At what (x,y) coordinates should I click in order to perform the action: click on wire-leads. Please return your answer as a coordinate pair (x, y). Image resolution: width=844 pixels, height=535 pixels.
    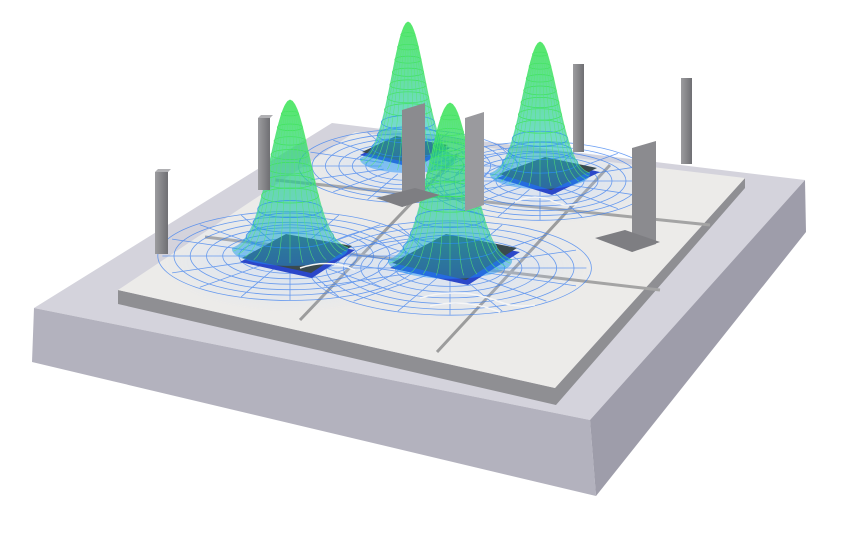
    Looking at the image, I should click on (438, 254).